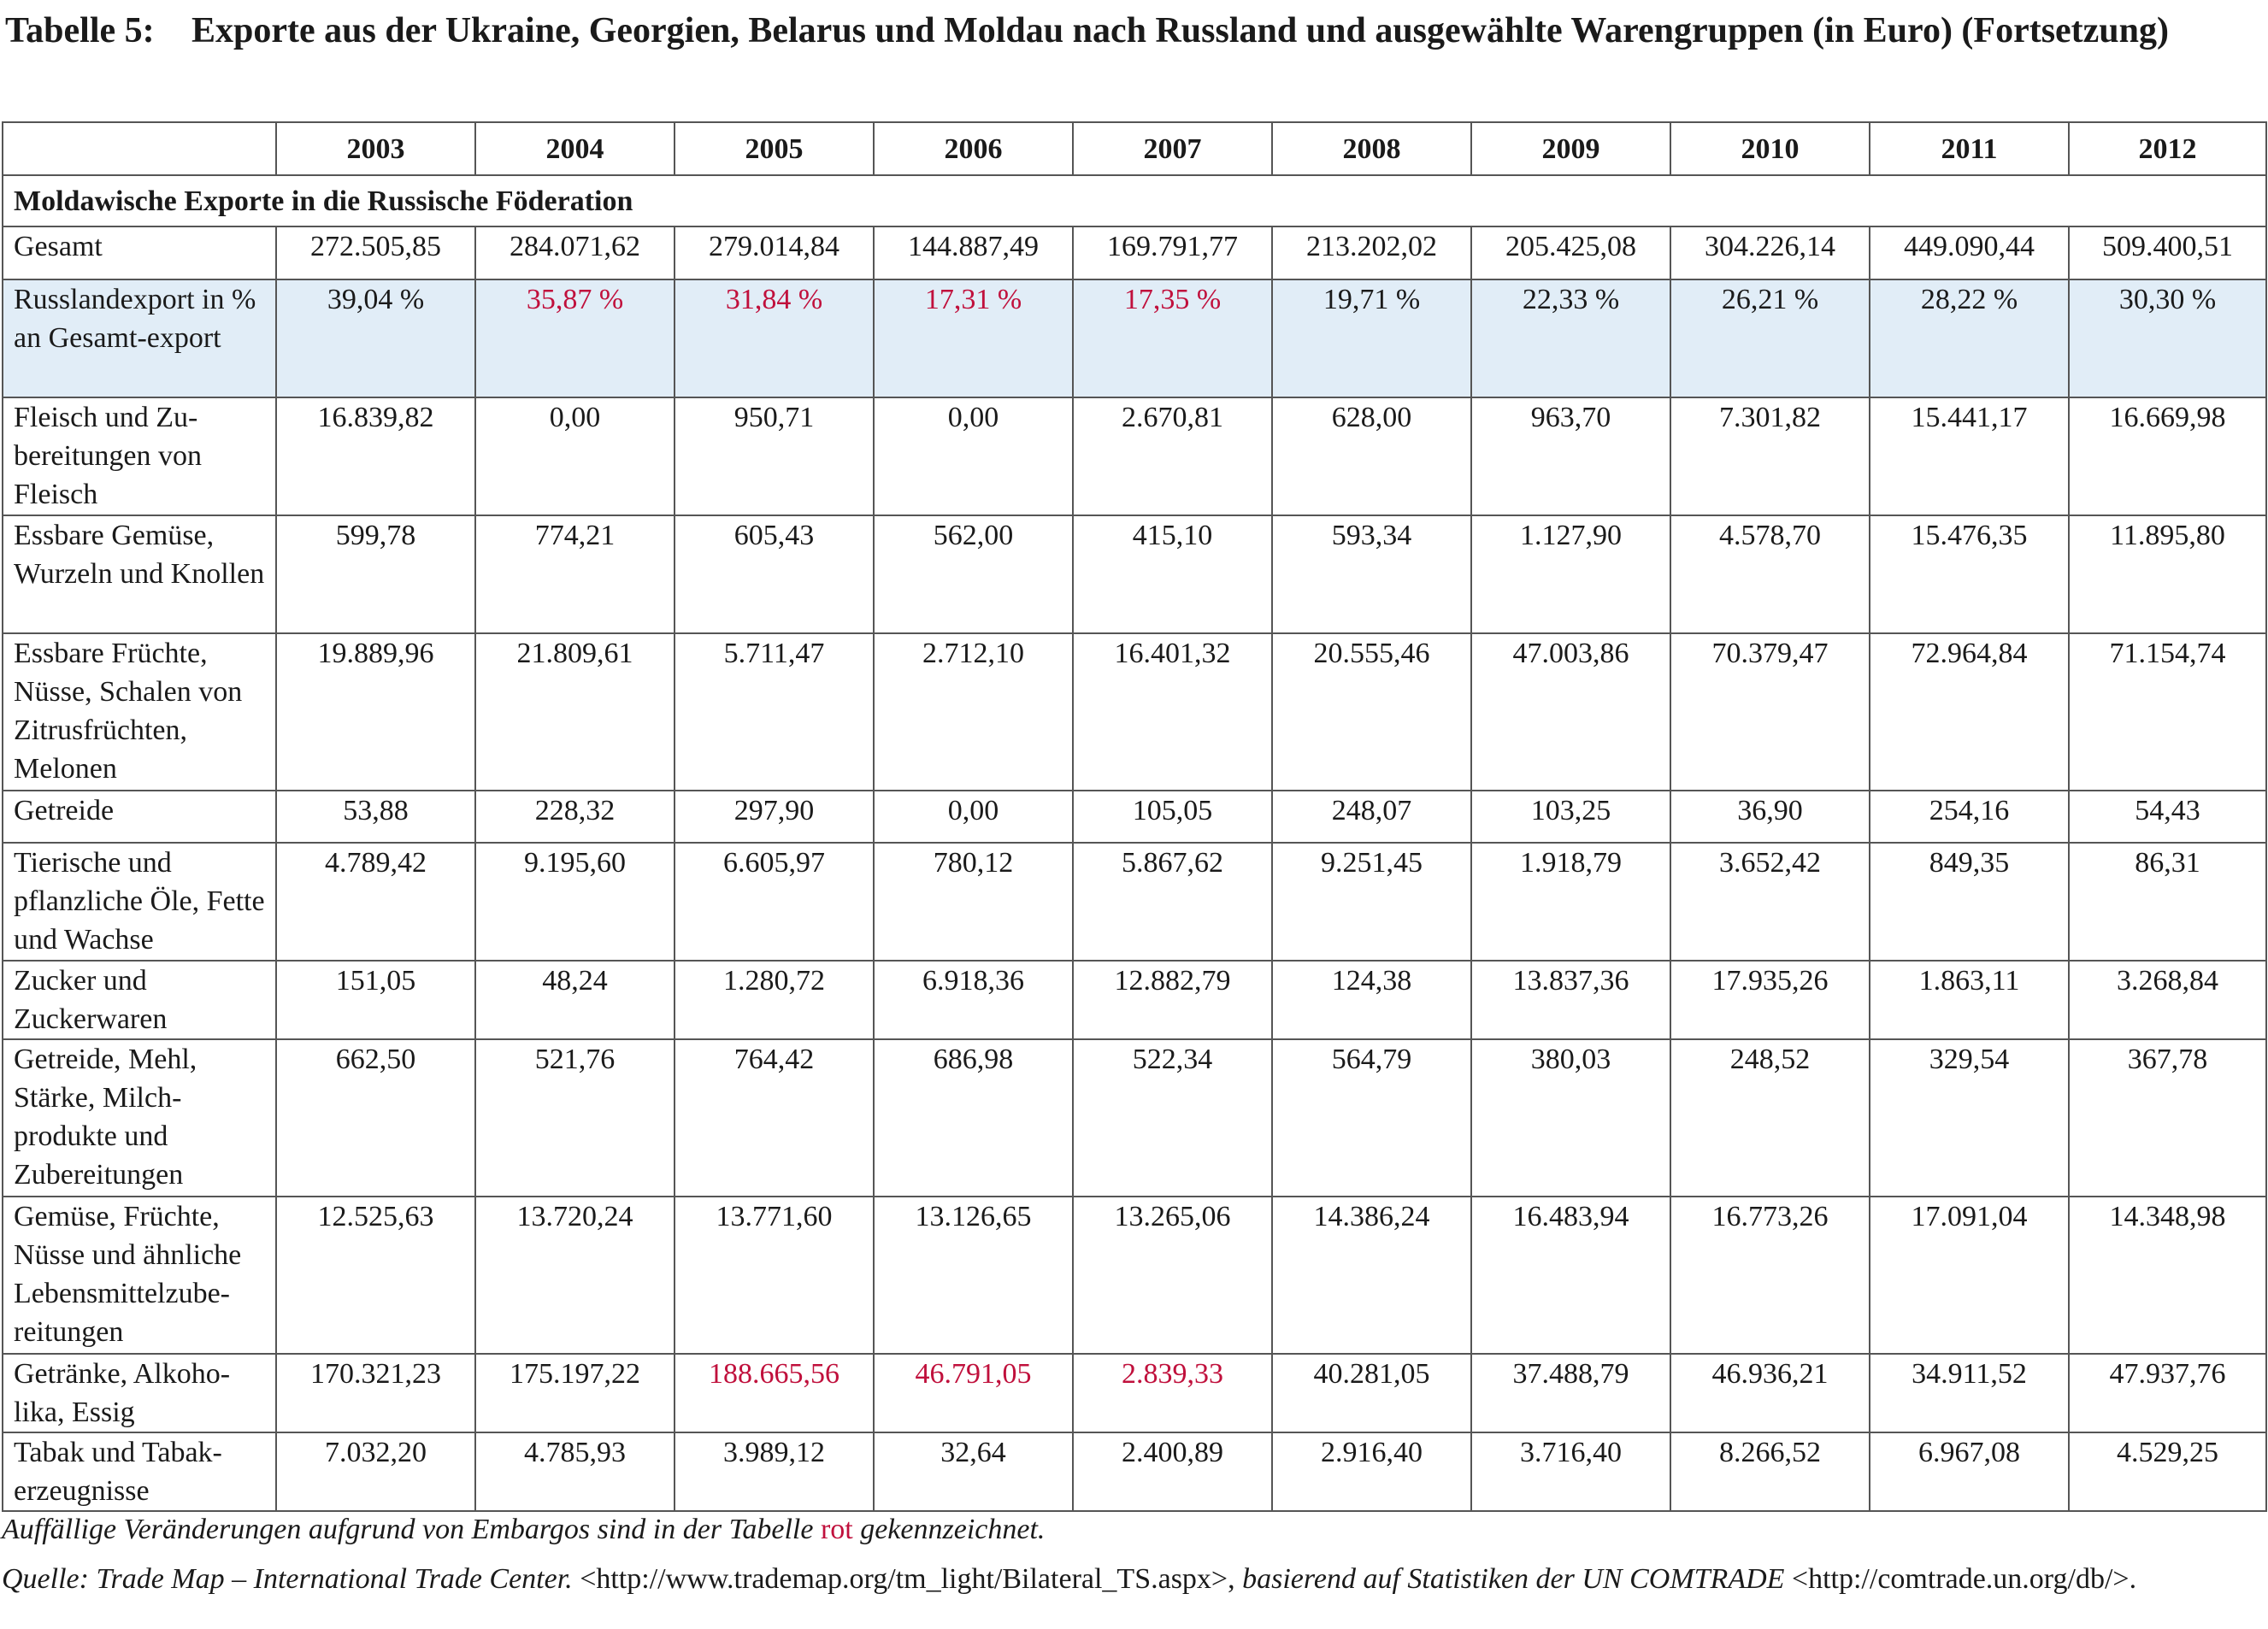 Image resolution: width=2268 pixels, height=1629 pixels. What do you see at coordinates (574, 902) in the screenshot?
I see `value-cell: 9.195,60` at bounding box center [574, 902].